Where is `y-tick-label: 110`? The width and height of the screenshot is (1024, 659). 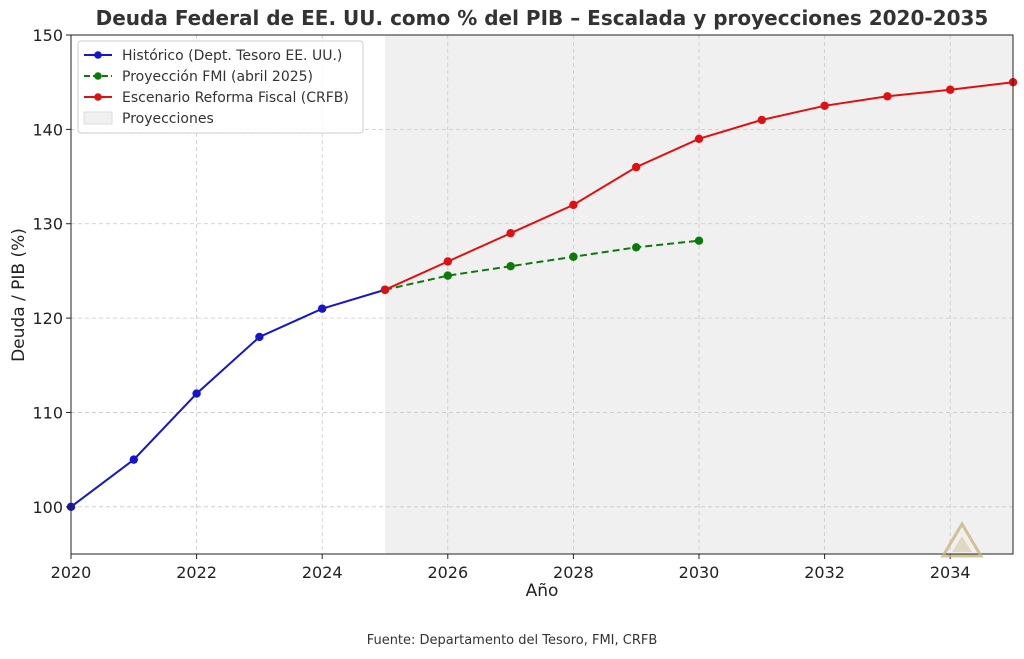
y-tick-label: 110 is located at coordinates (47, 412).